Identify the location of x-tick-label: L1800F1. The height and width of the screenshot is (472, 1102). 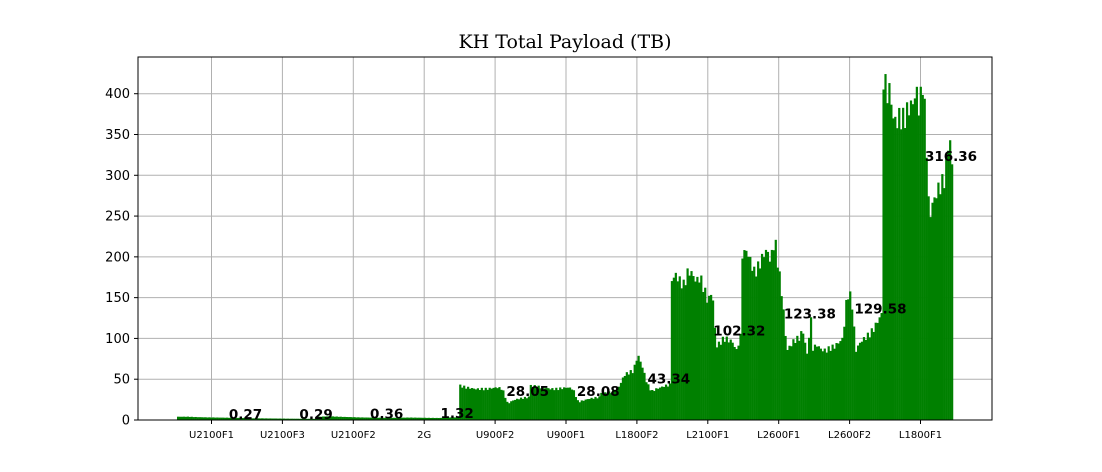
(920, 435).